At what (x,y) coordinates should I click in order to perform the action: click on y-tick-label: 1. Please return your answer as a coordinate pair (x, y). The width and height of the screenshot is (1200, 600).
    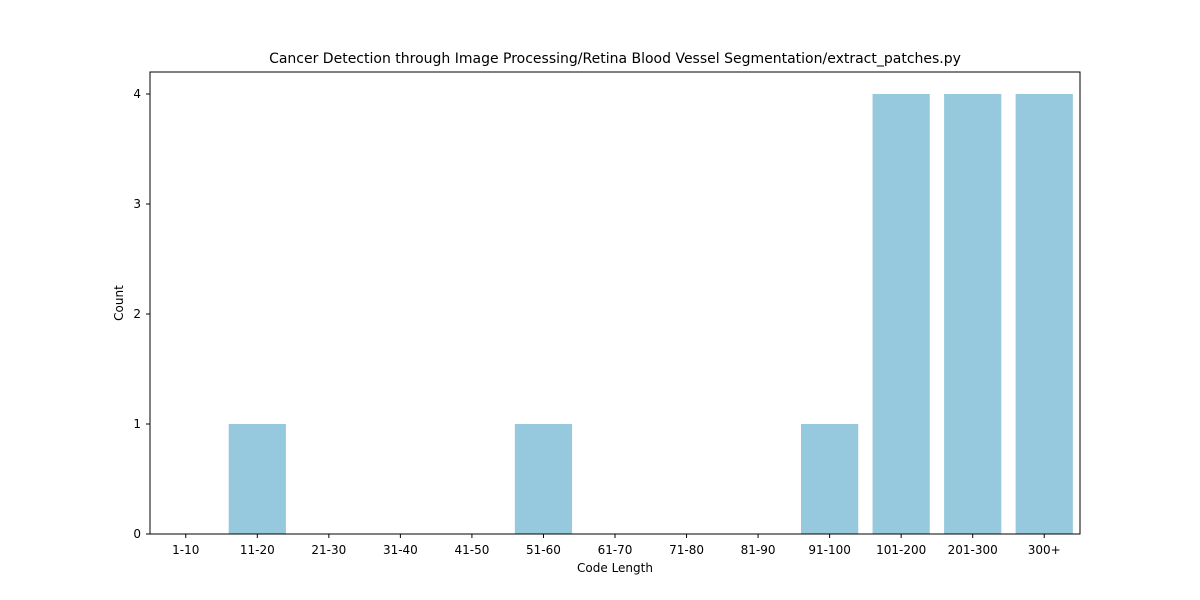
    Looking at the image, I should click on (137, 424).